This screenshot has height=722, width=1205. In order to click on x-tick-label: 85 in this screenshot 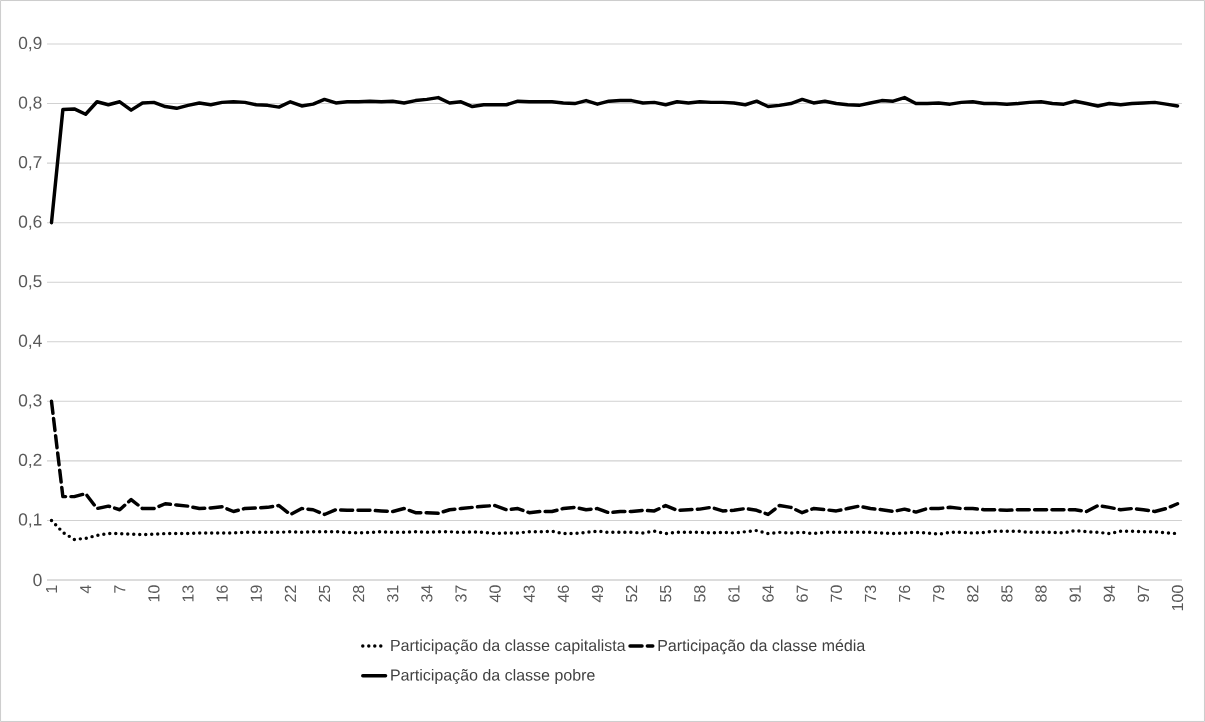, I will do `click(1007, 593)`.